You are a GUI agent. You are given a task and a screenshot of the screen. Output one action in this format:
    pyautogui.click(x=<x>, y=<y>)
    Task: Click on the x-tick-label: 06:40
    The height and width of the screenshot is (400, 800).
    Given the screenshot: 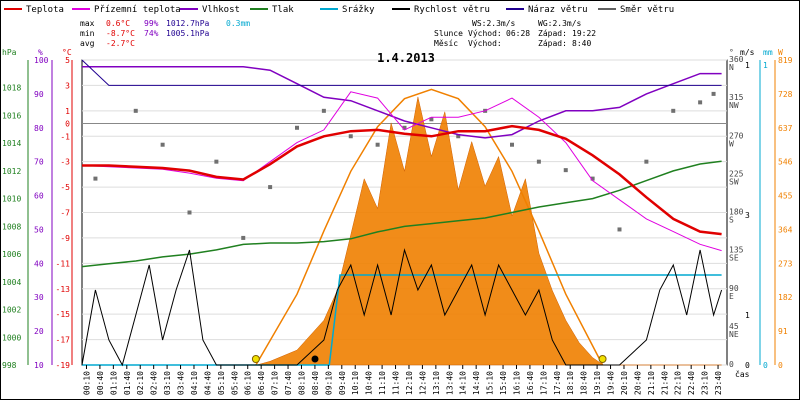 What is the action you would take?
    pyautogui.click(x=261, y=383)
    